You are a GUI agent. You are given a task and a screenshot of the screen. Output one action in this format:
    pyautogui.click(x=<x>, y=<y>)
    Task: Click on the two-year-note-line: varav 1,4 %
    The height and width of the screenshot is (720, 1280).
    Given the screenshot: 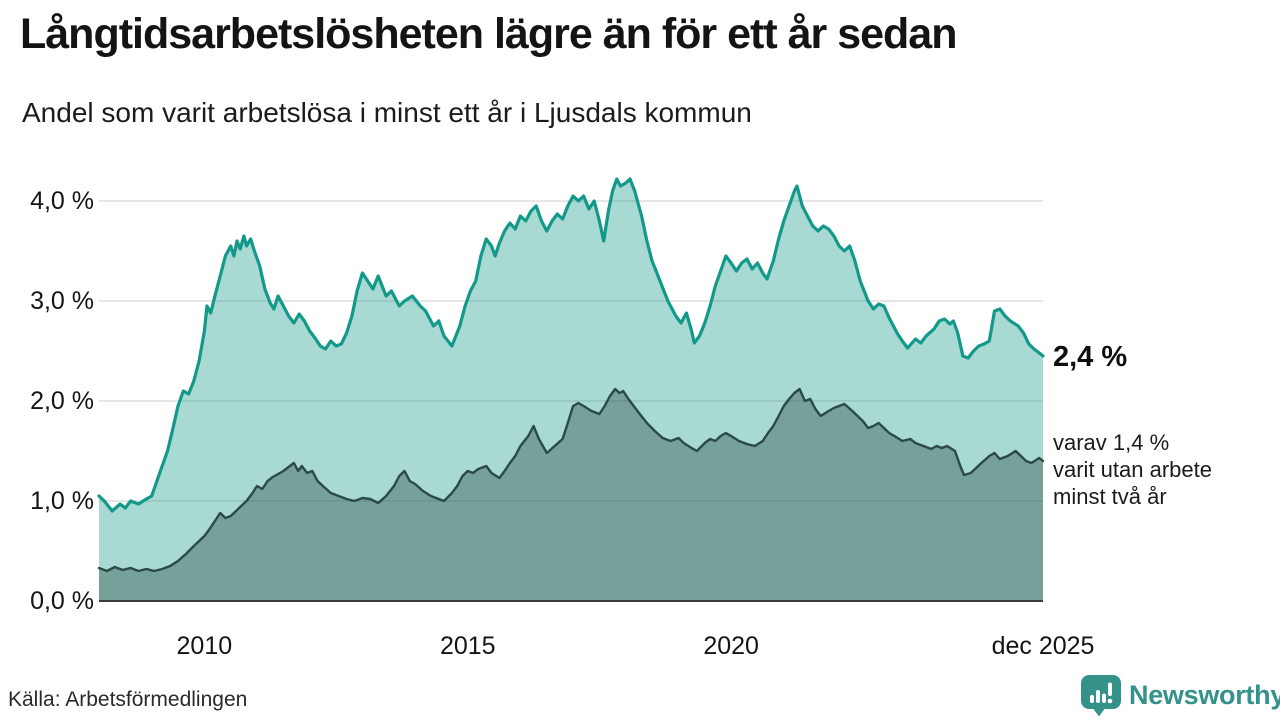 What is the action you would take?
    pyautogui.click(x=1111, y=442)
    